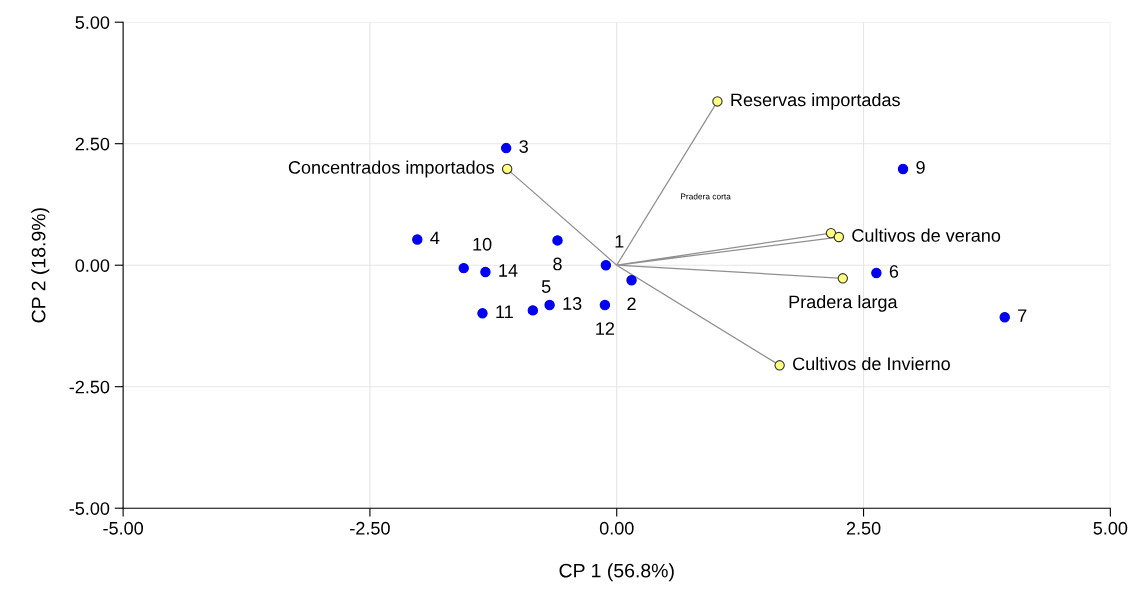 The width and height of the screenshot is (1140, 600). What do you see at coordinates (920, 167) in the screenshot?
I see `annotation: 9` at bounding box center [920, 167].